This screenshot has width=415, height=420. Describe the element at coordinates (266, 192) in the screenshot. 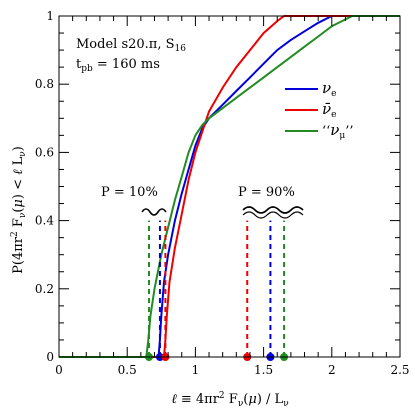

I see `annotation-p90: P = 90%` at that location.